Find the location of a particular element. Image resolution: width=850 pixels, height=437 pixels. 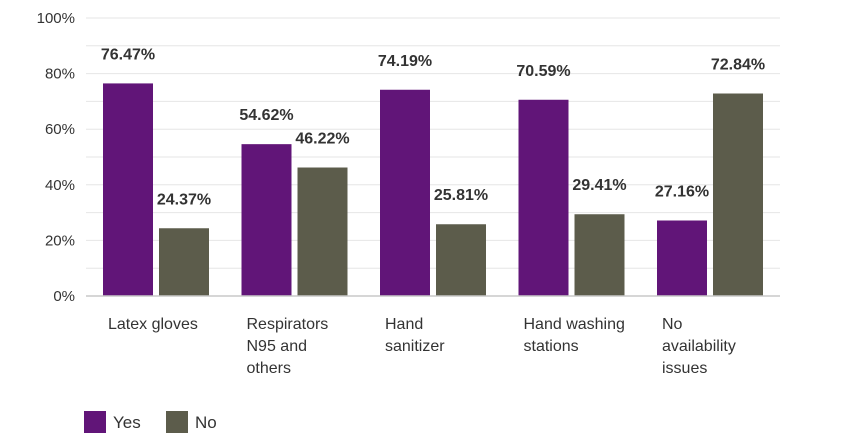

data-label: 72.84% is located at coordinates (738, 65).